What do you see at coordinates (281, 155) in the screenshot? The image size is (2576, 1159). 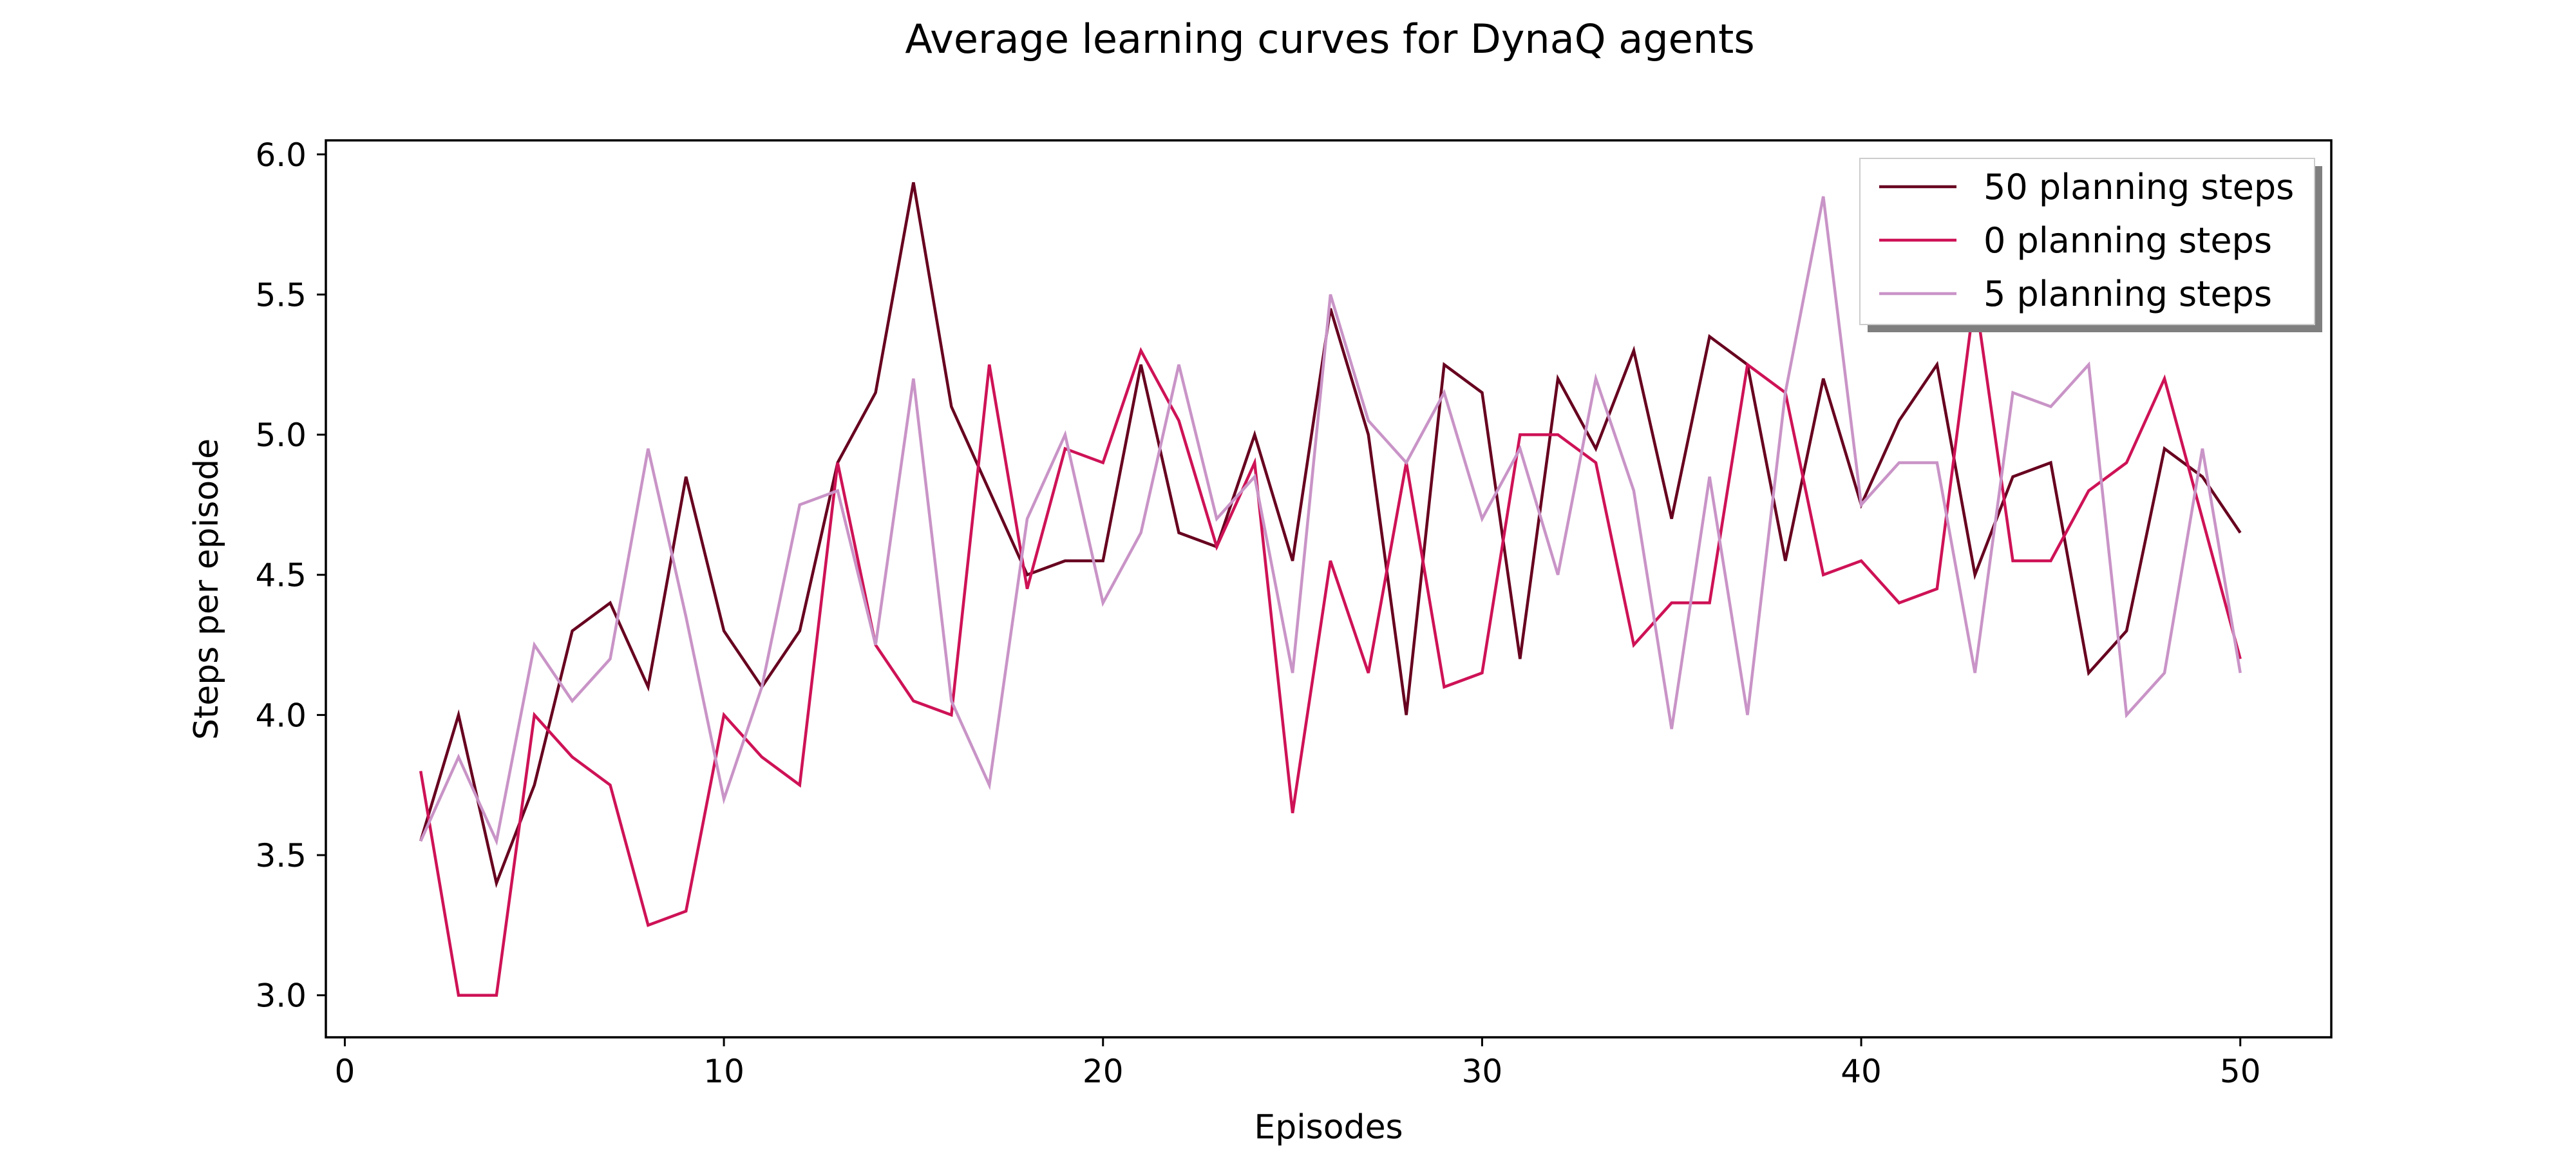 I see `y-tick-label: 6.0` at bounding box center [281, 155].